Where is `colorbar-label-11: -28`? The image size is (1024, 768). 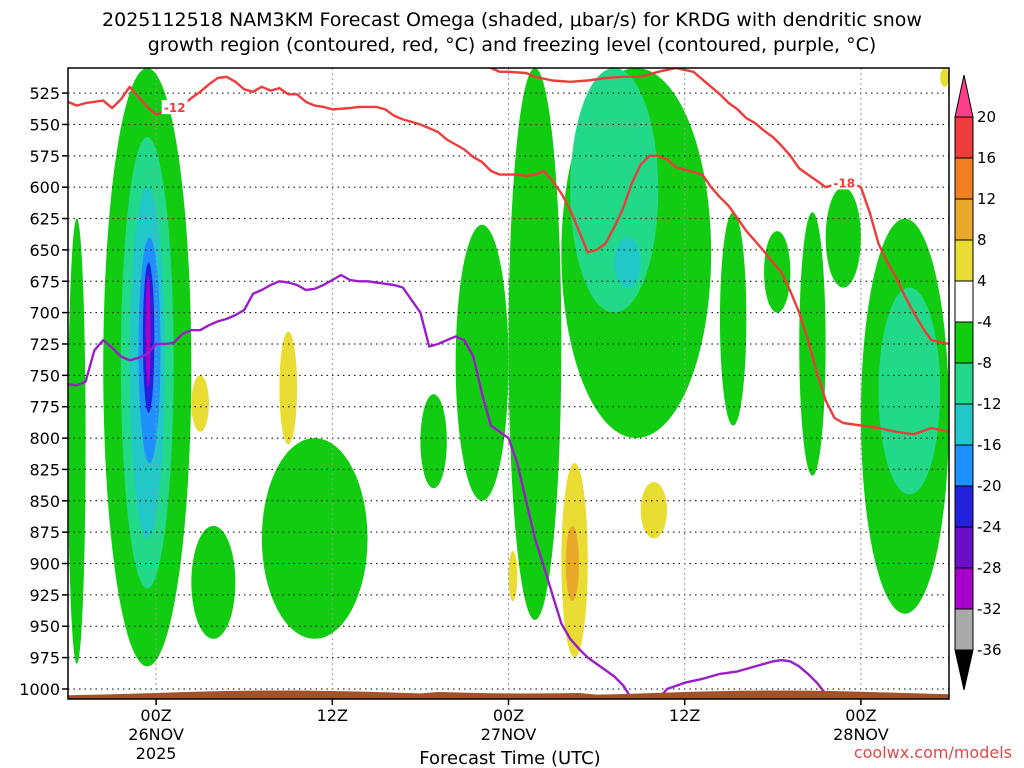
colorbar-label-11: -28 is located at coordinates (989, 568).